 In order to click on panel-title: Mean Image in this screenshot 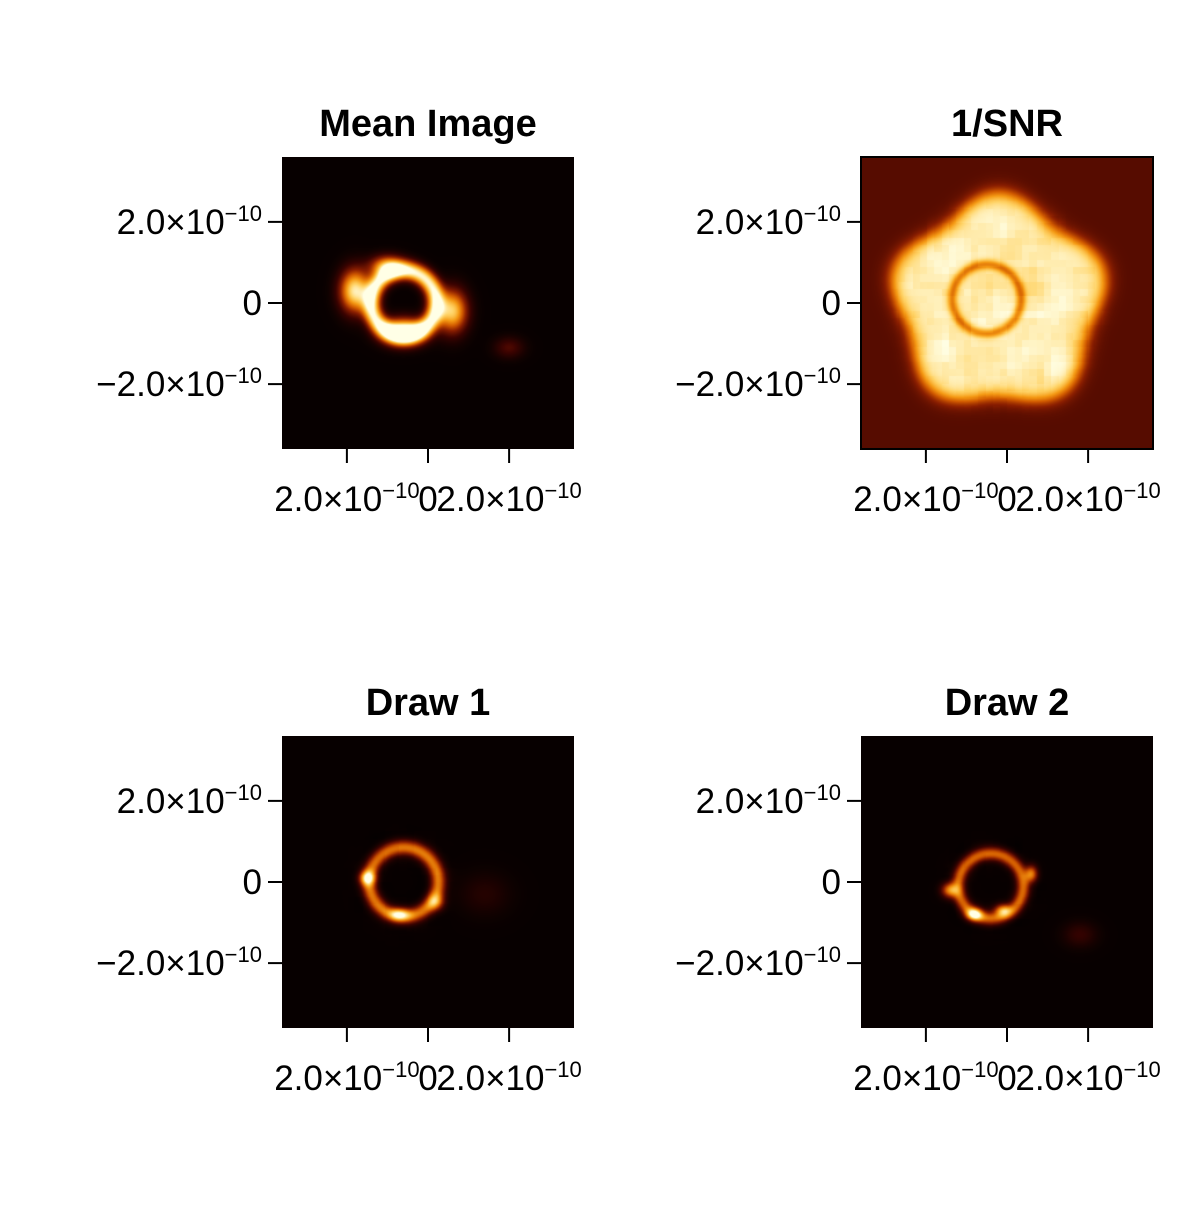, I will do `click(428, 124)`.